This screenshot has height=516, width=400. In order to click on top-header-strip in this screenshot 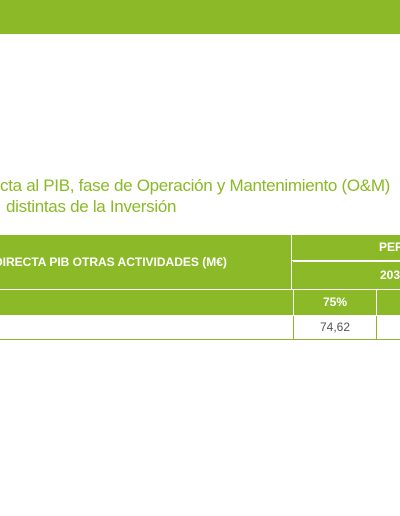, I will do `click(200, 17)`.